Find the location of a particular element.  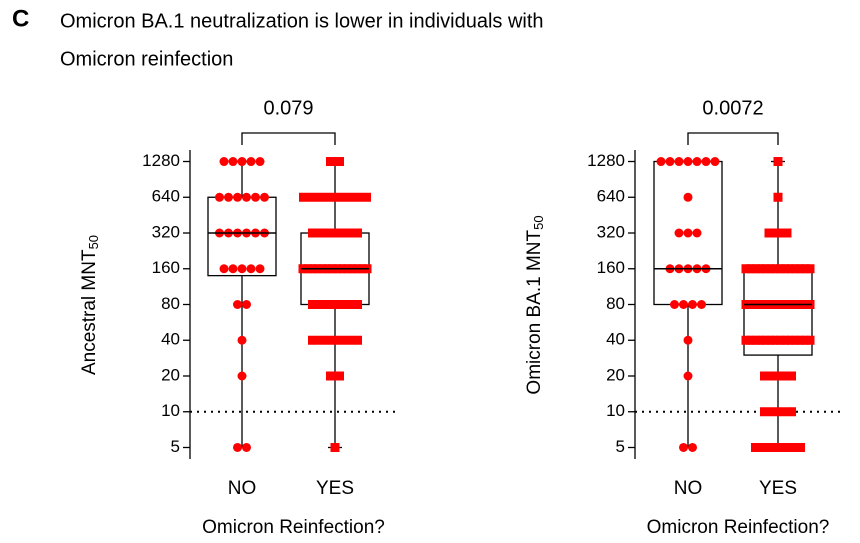

y-tick-label: 40 is located at coordinates (170, 339).